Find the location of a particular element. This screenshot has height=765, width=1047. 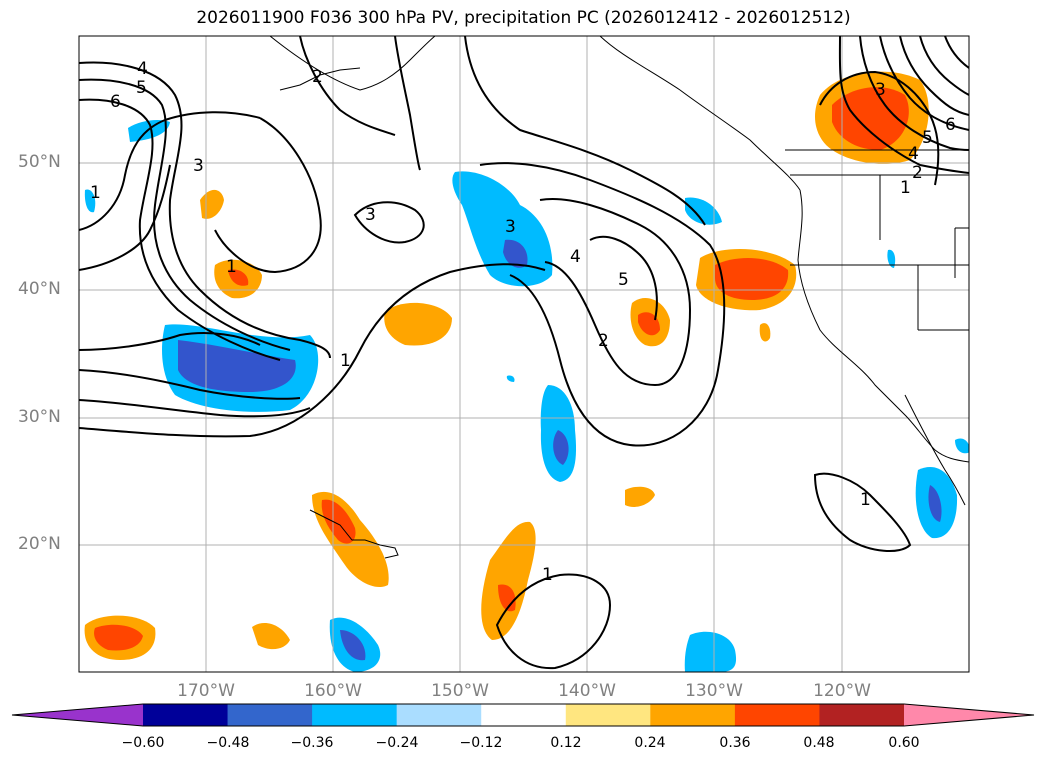

colorbar-tick: −0.24 is located at coordinates (397, 743).